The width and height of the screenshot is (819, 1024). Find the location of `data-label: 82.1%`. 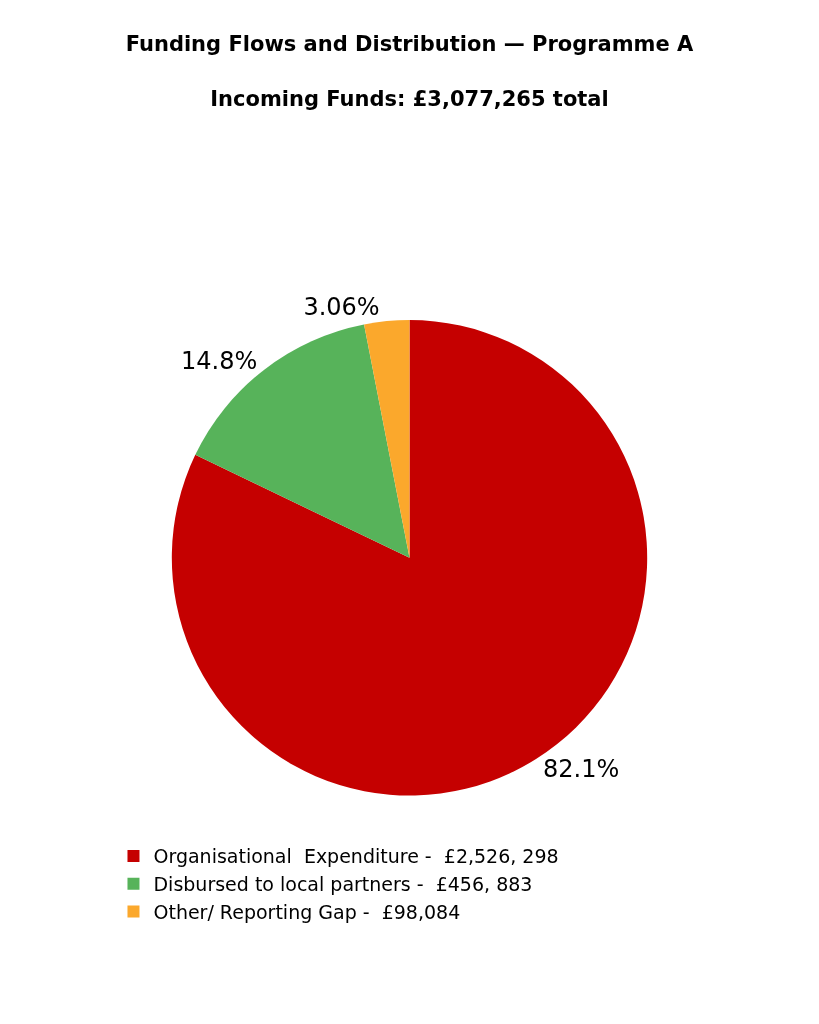

data-label: 82.1% is located at coordinates (581, 769).